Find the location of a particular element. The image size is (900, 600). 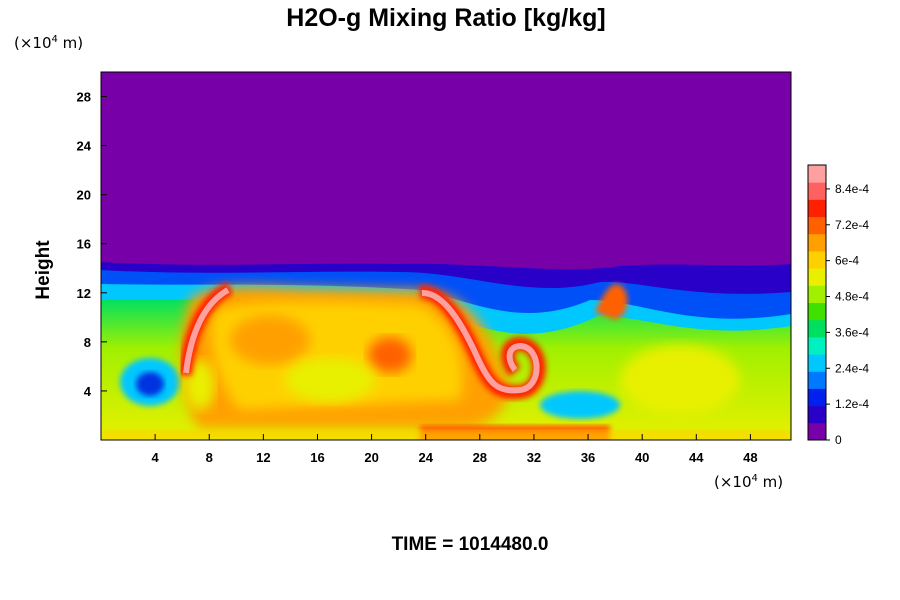

x-axis-unit: (×104 m) is located at coordinates (748, 482).